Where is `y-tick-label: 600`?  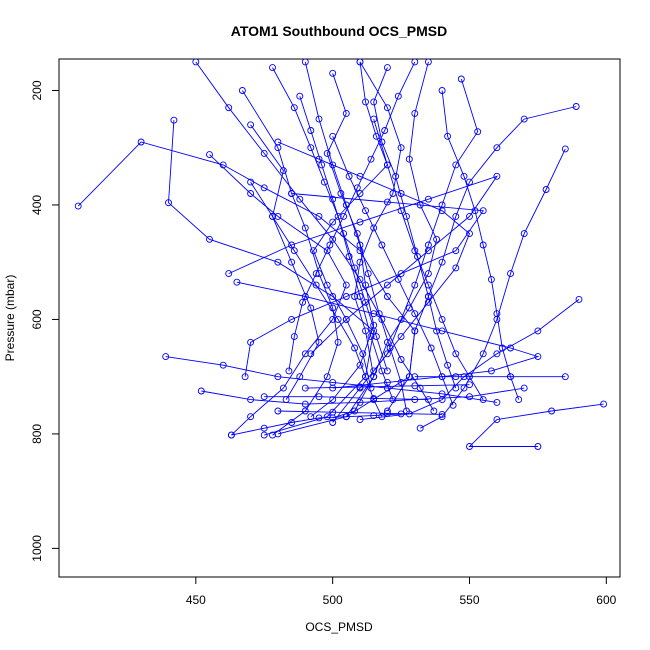
y-tick-label: 600 is located at coordinates (37, 319).